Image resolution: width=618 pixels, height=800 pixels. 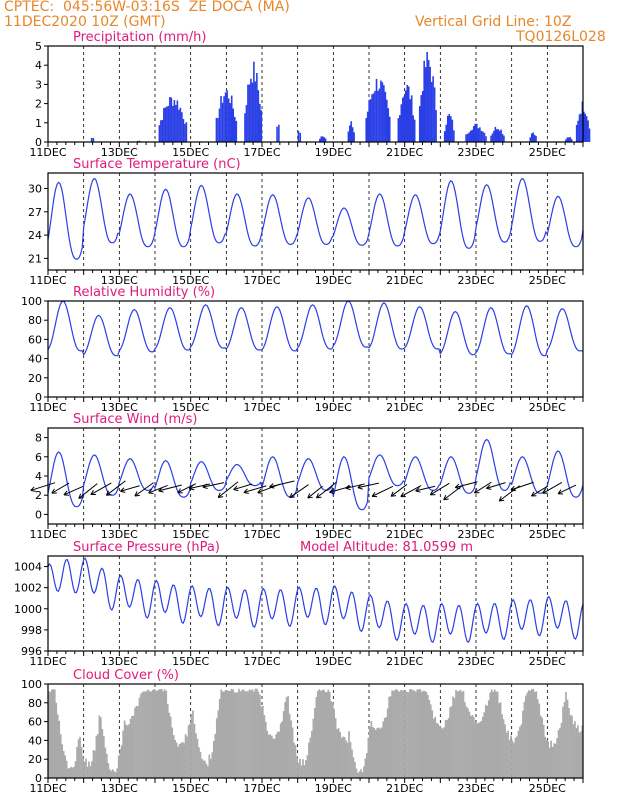 I want to click on y-tick-label: 3, so click(x=38, y=84).